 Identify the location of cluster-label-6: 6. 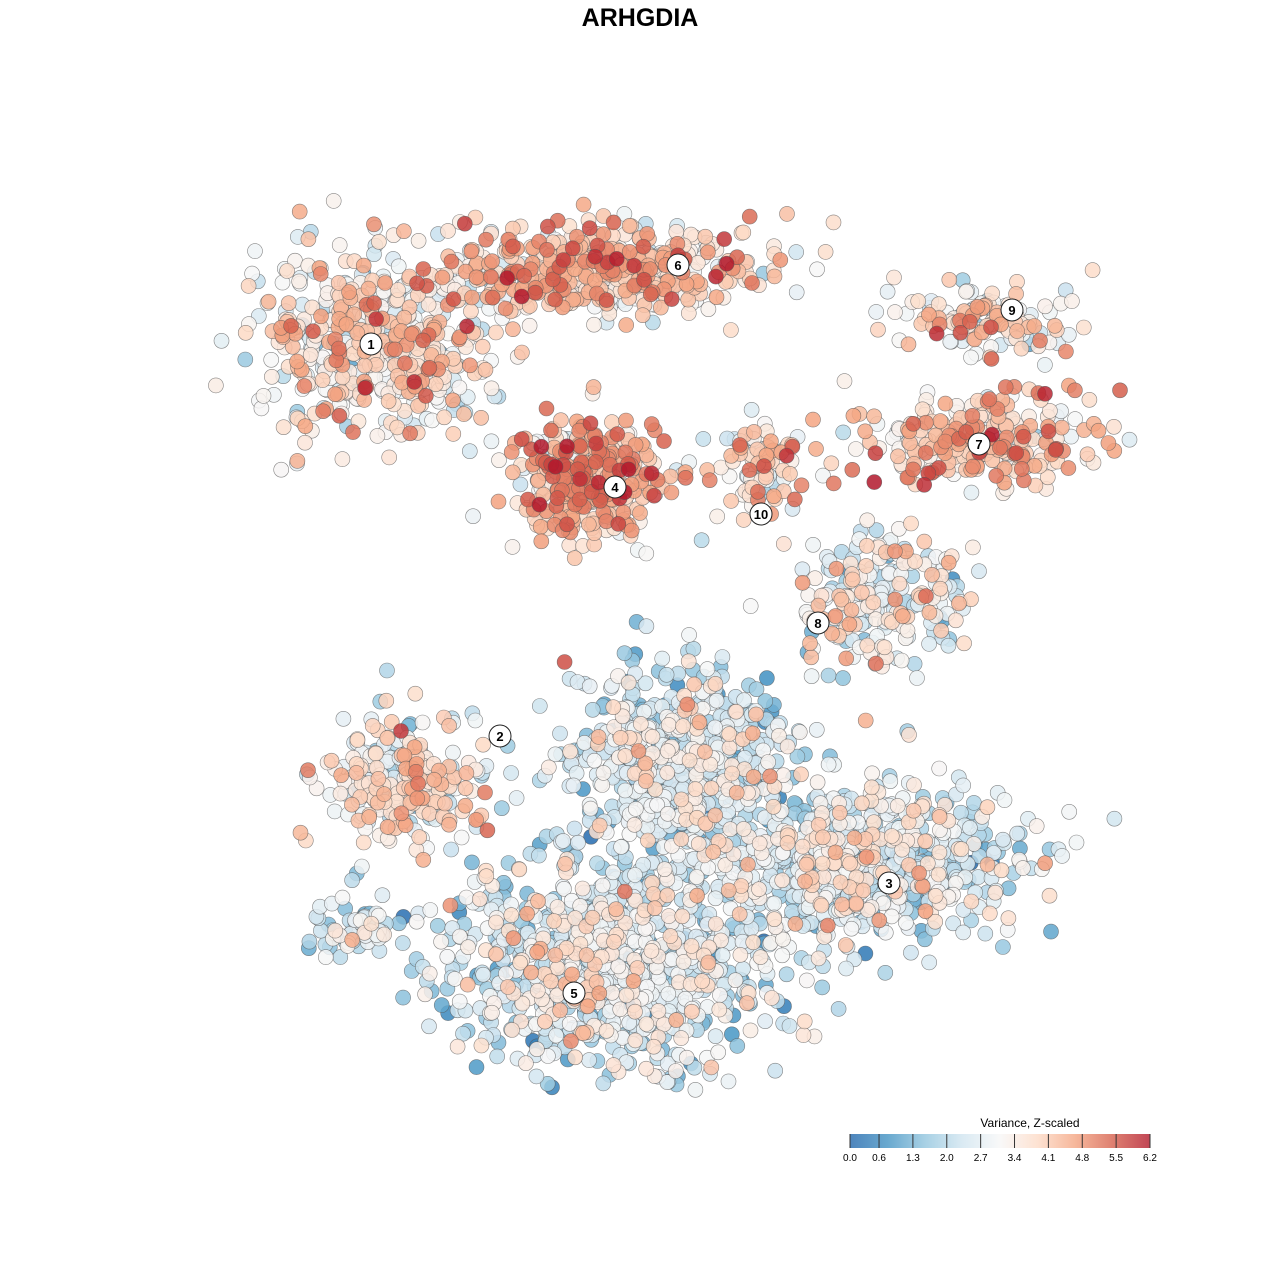
(678, 265).